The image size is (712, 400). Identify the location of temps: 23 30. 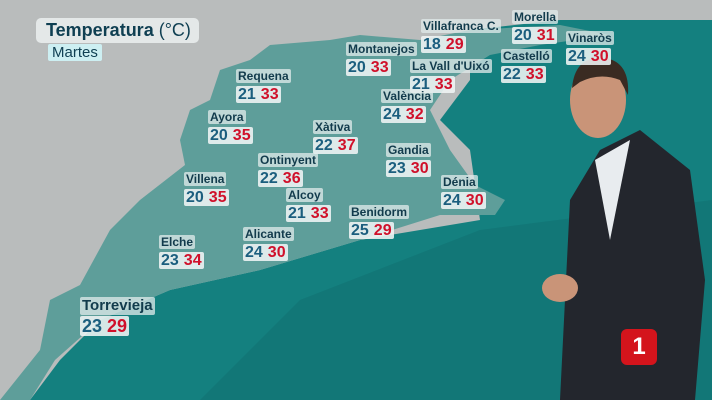
(408, 168).